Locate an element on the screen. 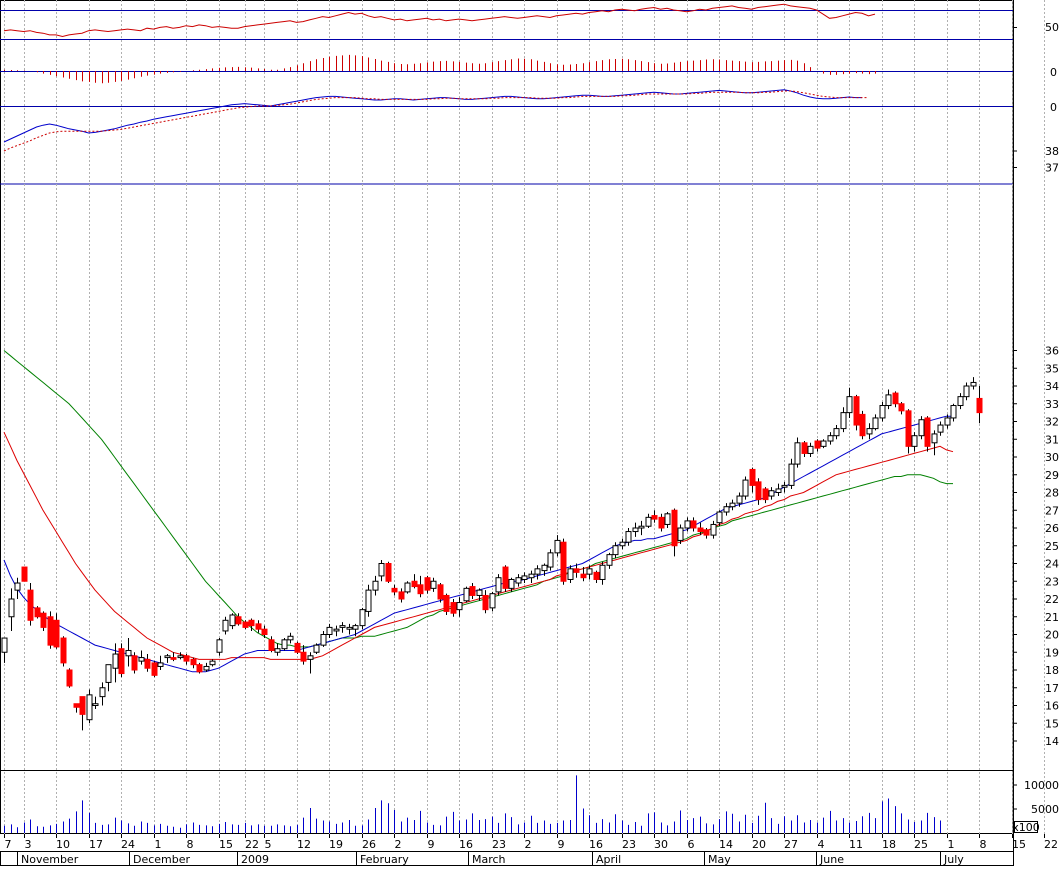 The width and height of the screenshot is (1062, 870). price-axis-label: 32 is located at coordinates (1052, 422).